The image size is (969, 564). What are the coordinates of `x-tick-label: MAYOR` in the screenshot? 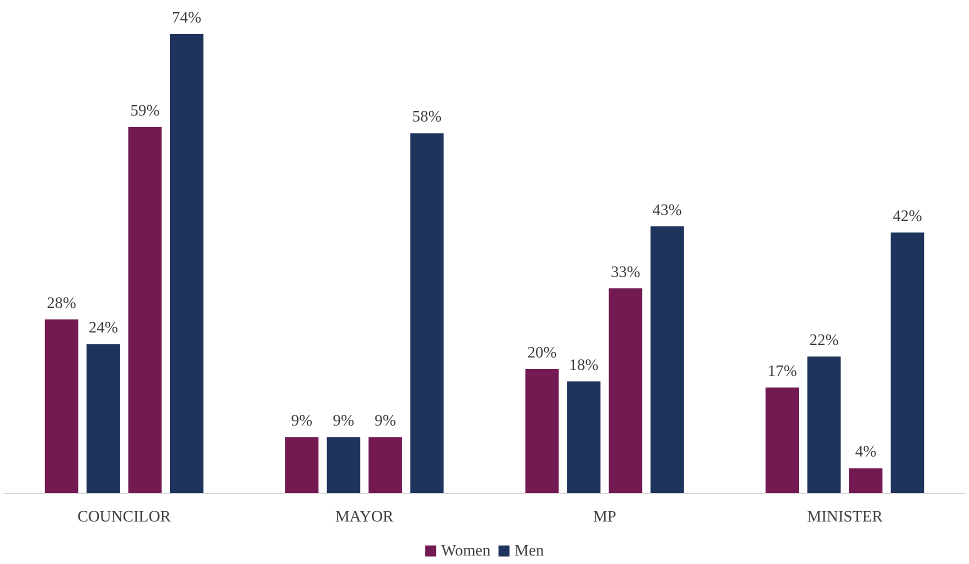 It's located at (364, 517).